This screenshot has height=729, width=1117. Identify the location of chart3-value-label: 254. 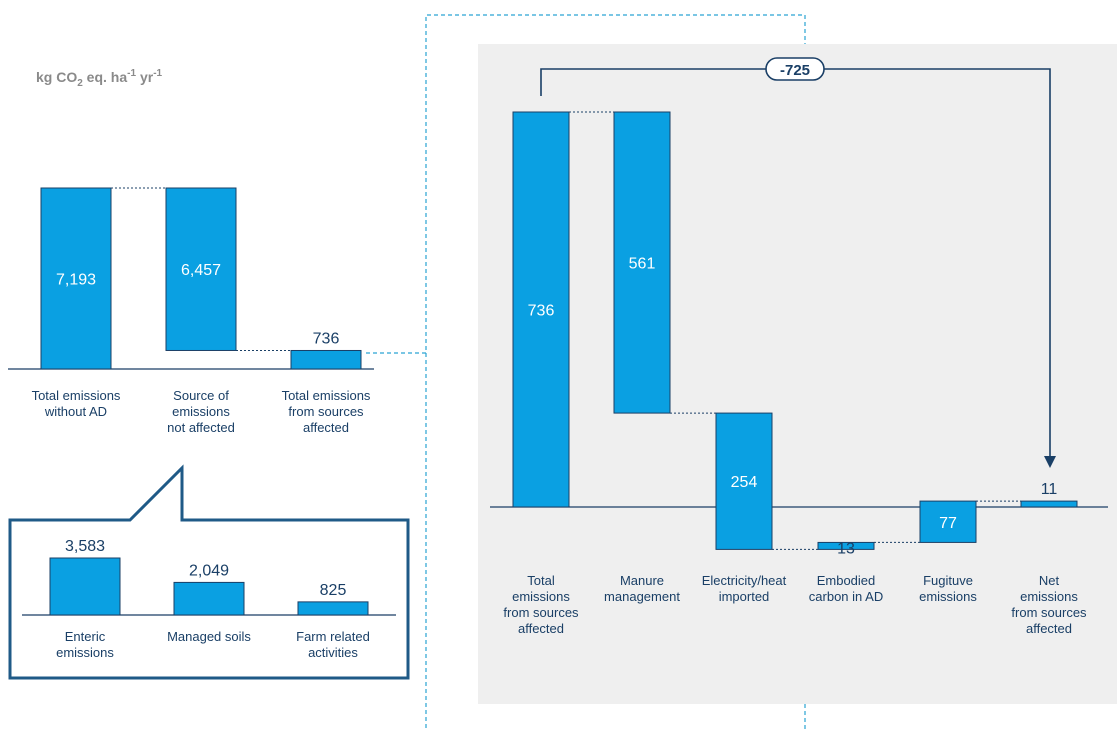
(744, 482).